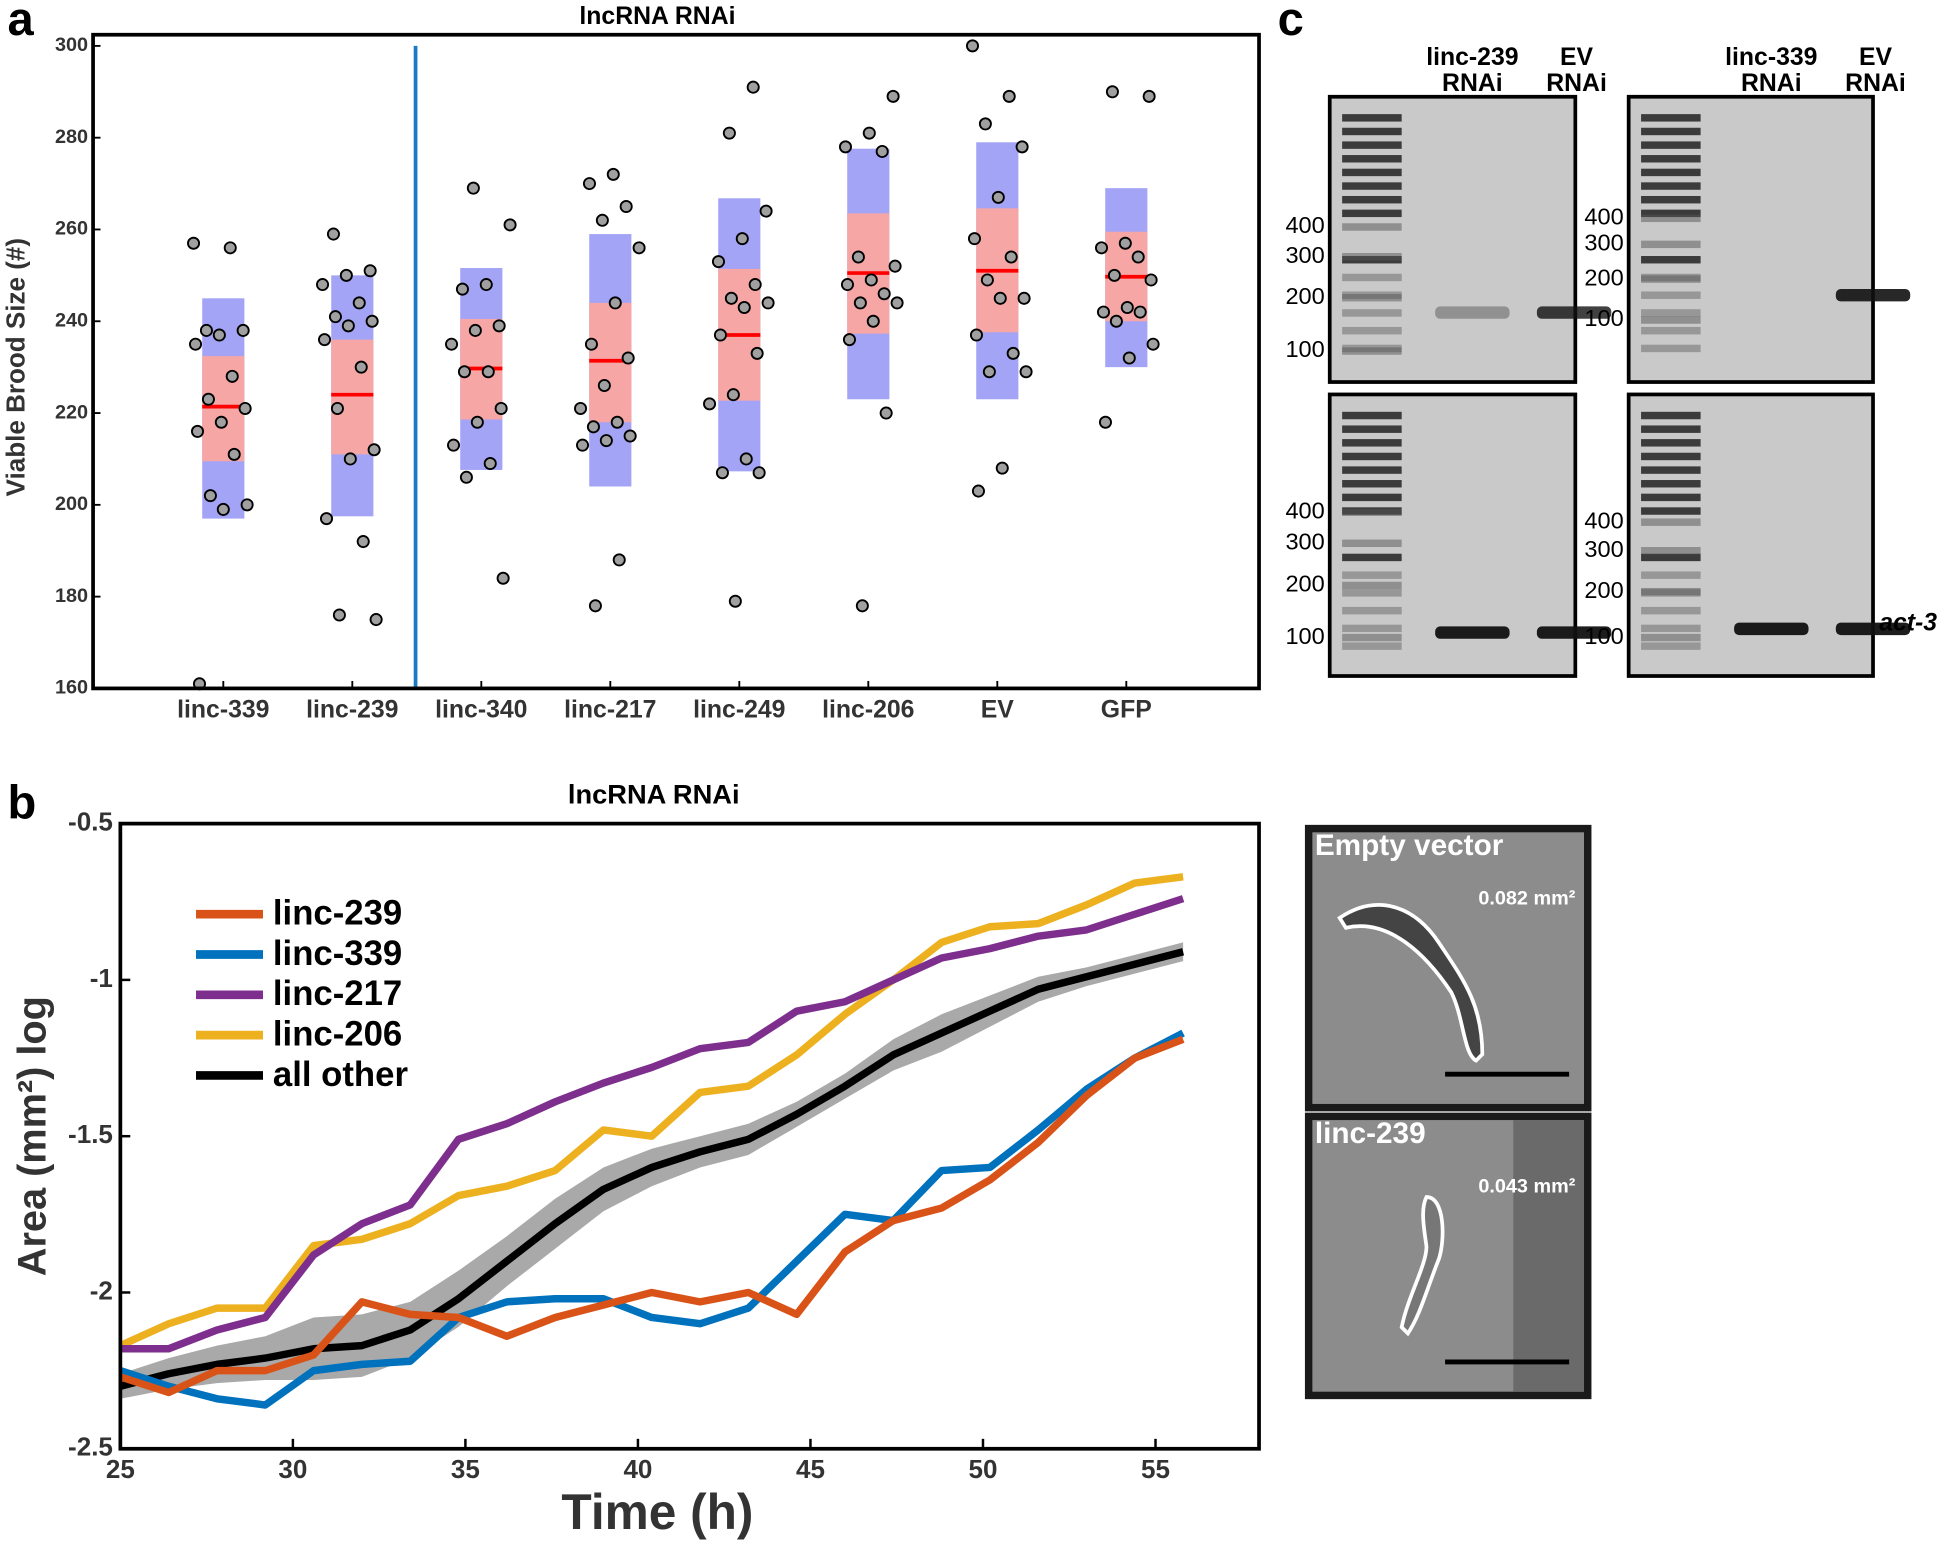 The height and width of the screenshot is (1548, 1945). Describe the element at coordinates (71, 45) in the screenshot. I see `y-tick-label: 300` at that location.